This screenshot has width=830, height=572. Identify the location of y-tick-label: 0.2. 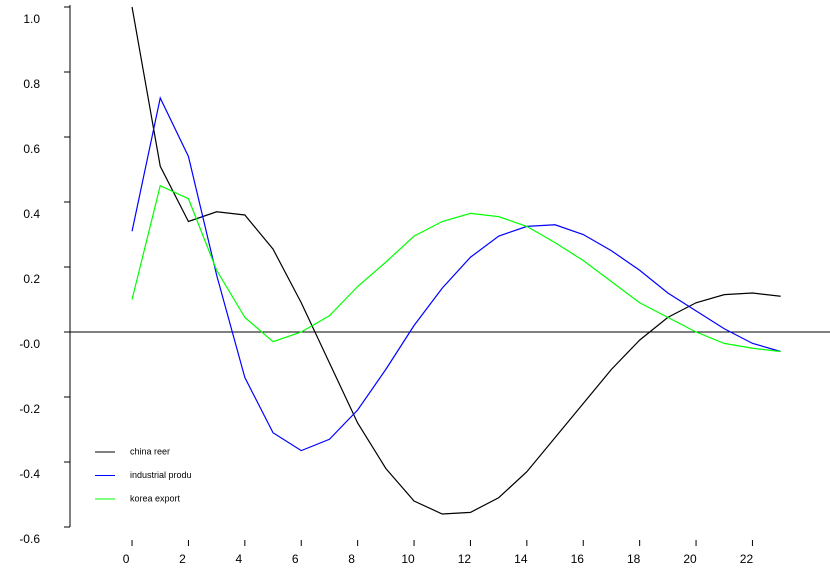
(31, 279).